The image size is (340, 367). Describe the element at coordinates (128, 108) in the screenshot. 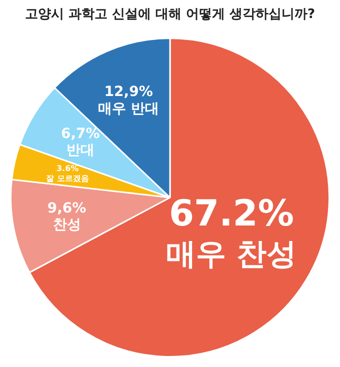

I see `slice-label: 매우 반대` at that location.